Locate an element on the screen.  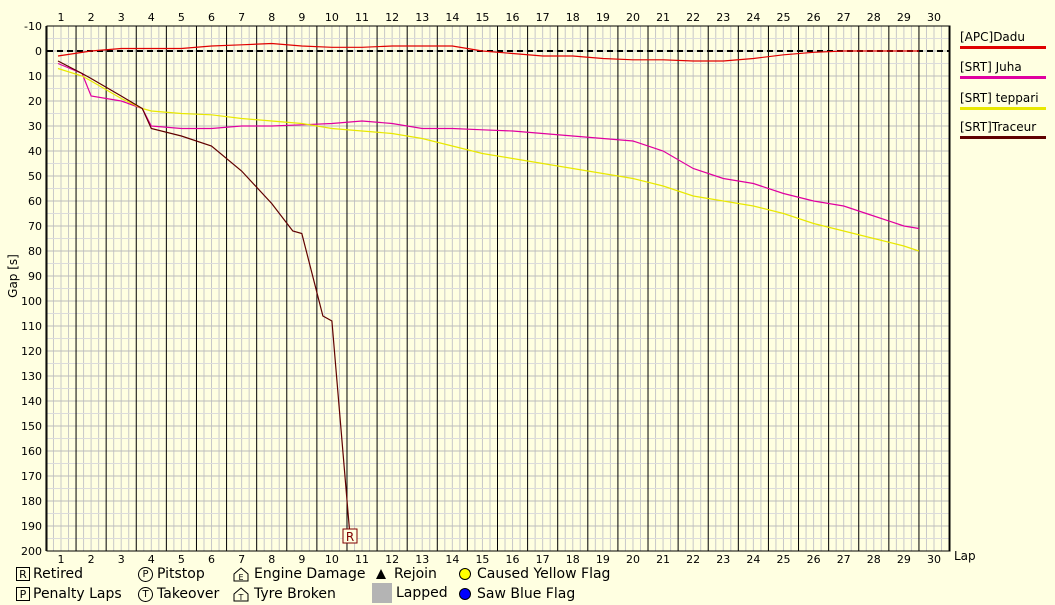
x-tick-label-top: 28 is located at coordinates (874, 17).